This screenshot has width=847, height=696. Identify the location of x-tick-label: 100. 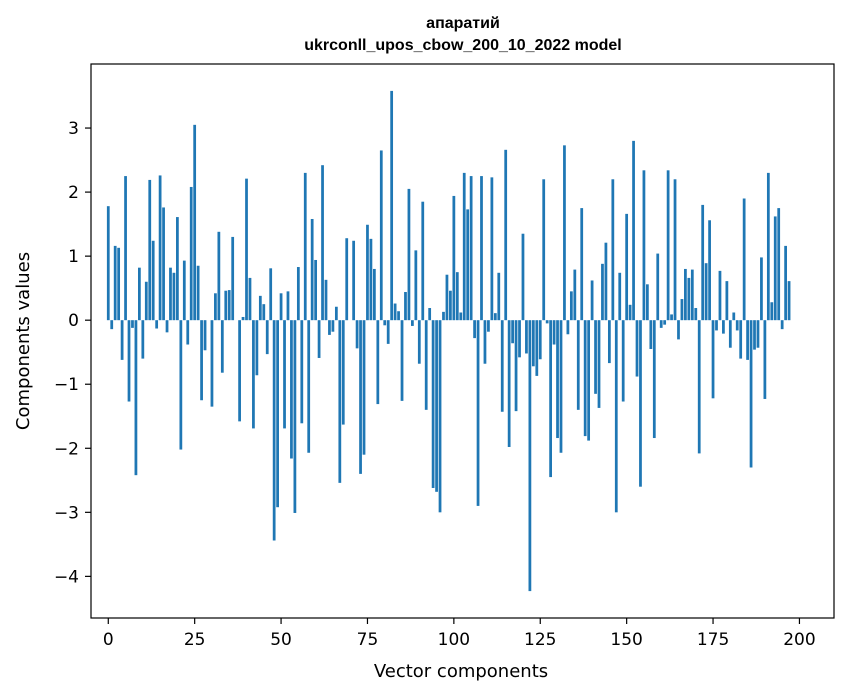
(454, 640).